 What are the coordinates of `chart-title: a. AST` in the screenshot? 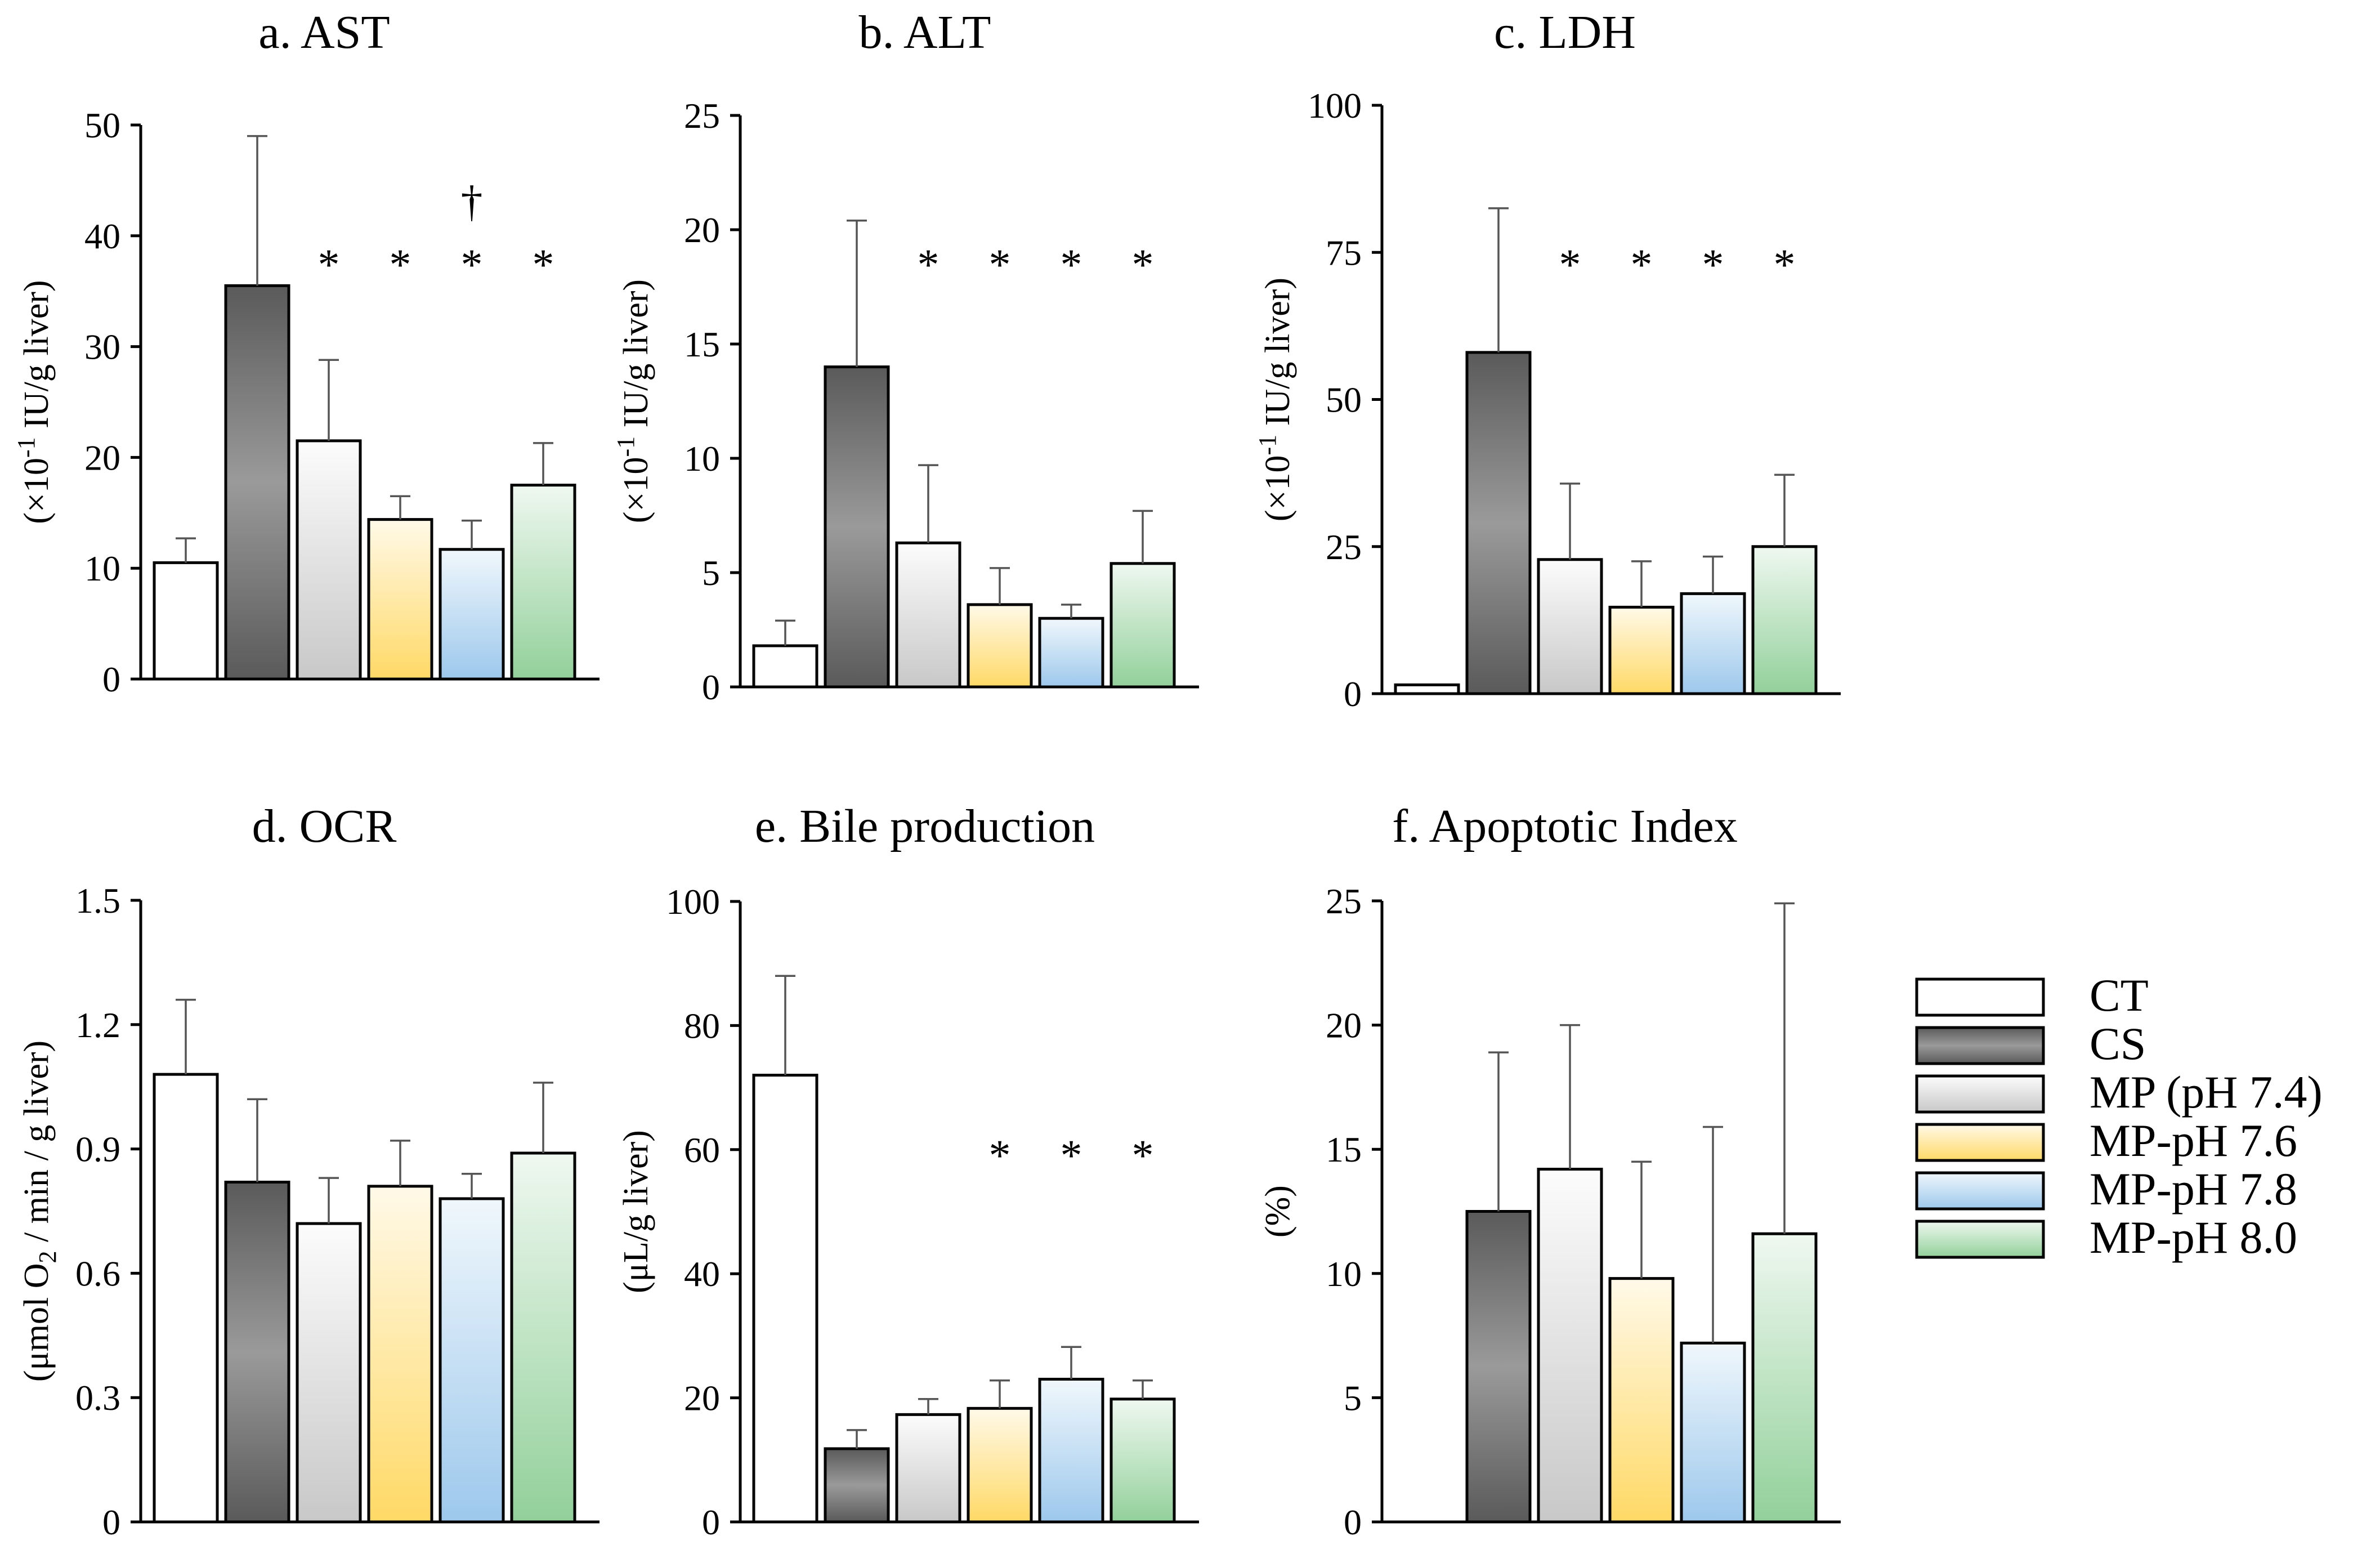 It's located at (324, 32).